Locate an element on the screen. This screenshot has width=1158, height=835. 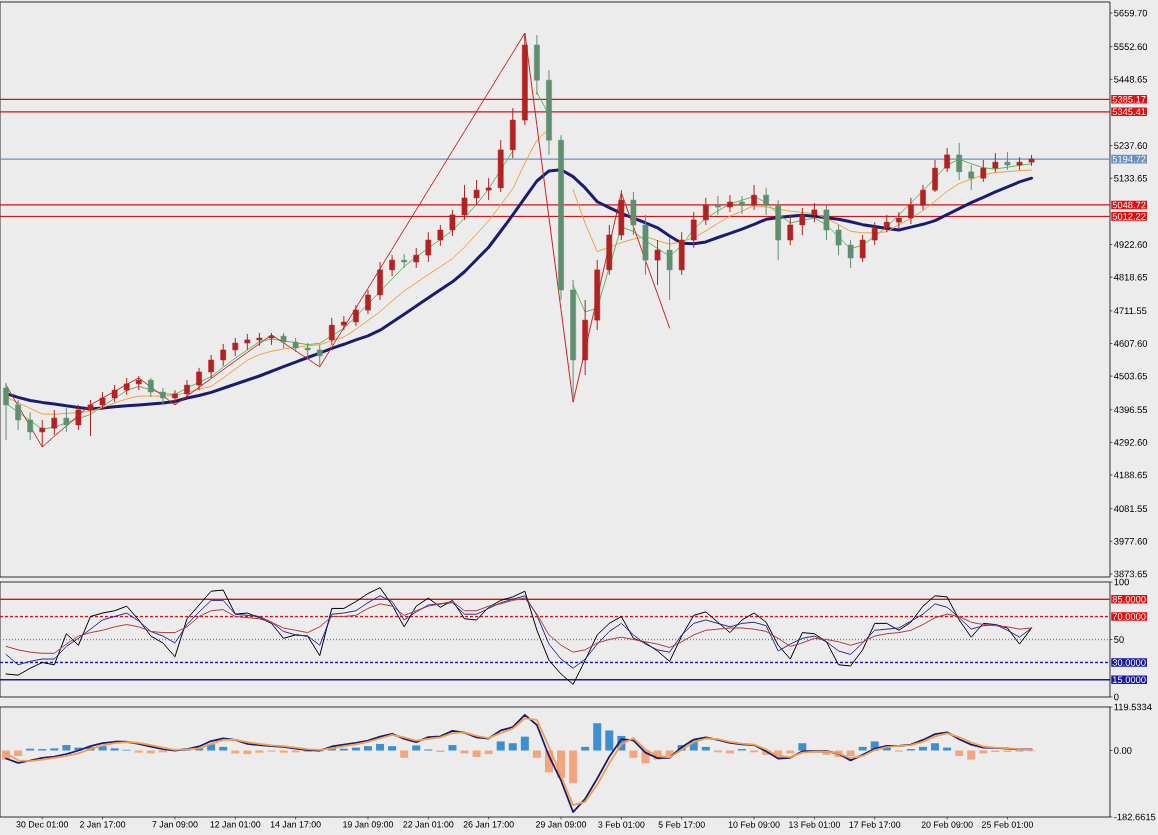
y-tick-label: 4188.65 is located at coordinates (1130, 475).